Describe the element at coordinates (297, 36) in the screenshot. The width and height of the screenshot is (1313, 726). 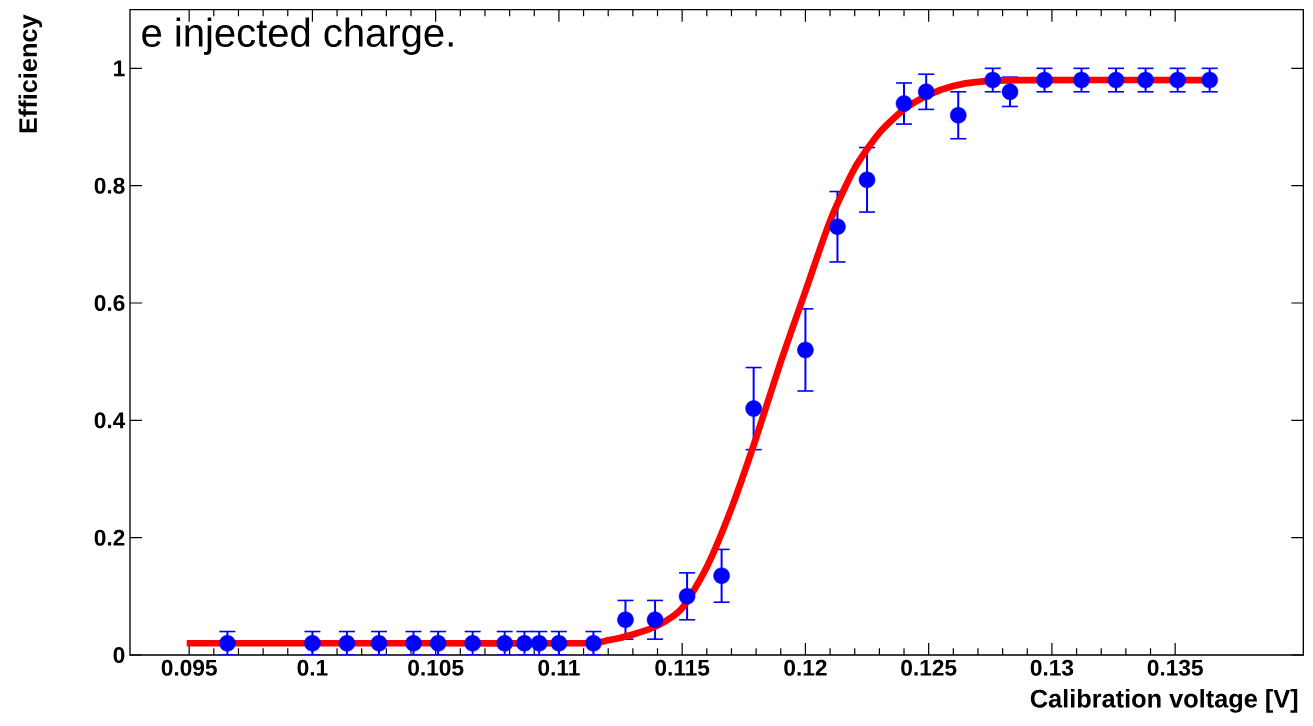
I see `annotation: e injected charge.` at that location.